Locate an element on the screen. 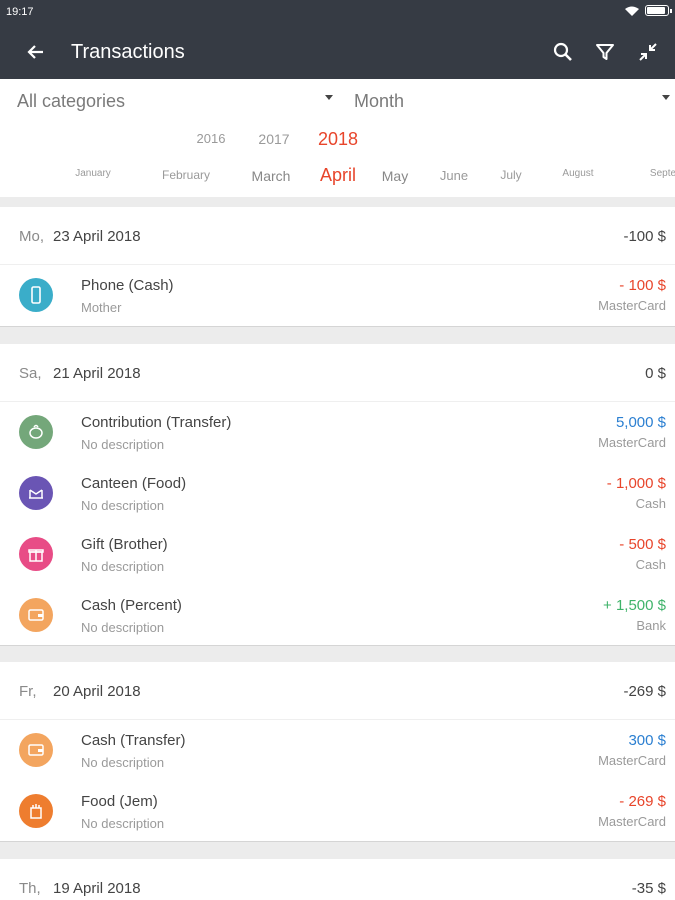 The image size is (675, 900). day-header: Sa, 21 April 2018 0 $ is located at coordinates (337, 373).